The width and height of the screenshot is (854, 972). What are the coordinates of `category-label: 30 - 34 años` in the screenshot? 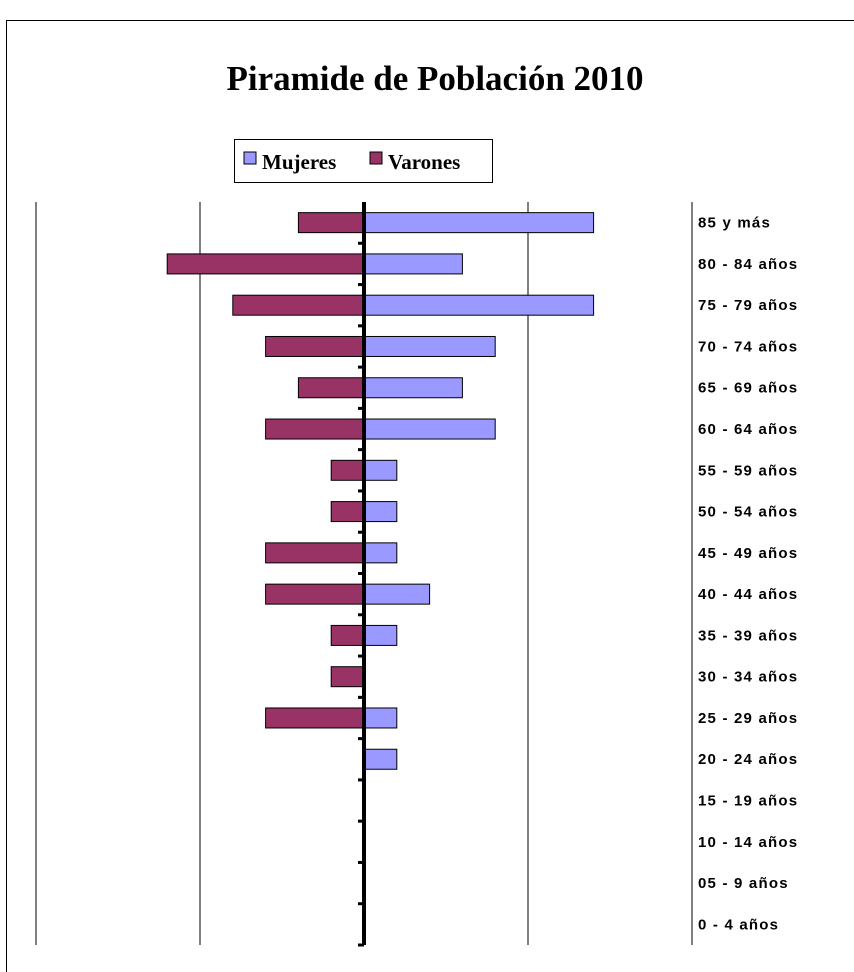 It's located at (748, 677).